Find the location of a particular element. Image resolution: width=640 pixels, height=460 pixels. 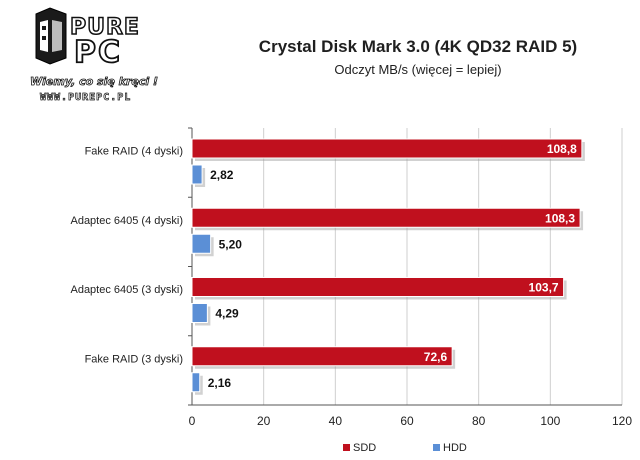

logo-word-bottom: PC is located at coordinates (98, 52).